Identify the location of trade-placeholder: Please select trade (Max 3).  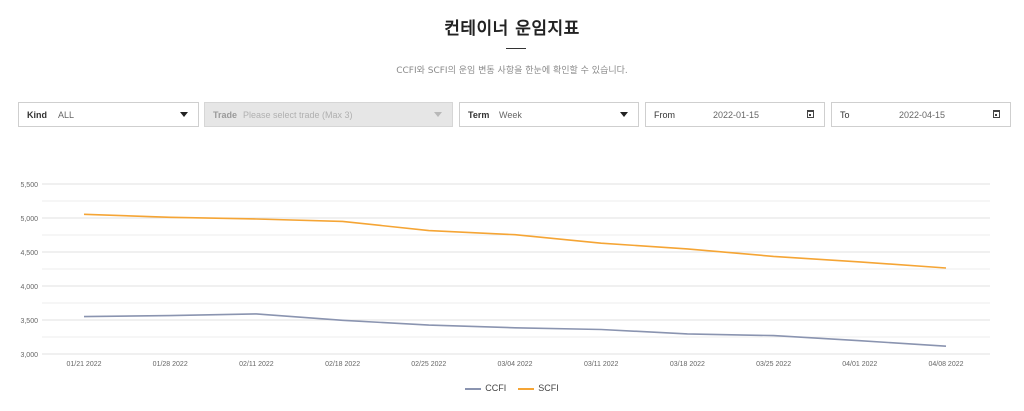
(298, 115).